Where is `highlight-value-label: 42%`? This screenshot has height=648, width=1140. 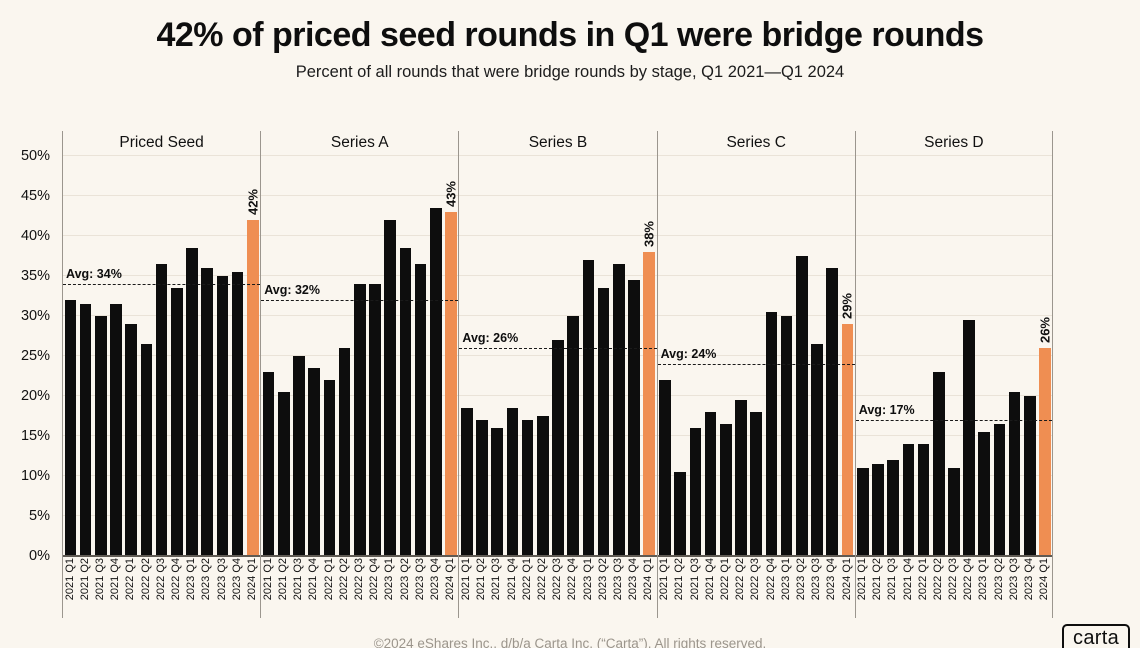
highlight-value-label: 42% is located at coordinates (252, 202).